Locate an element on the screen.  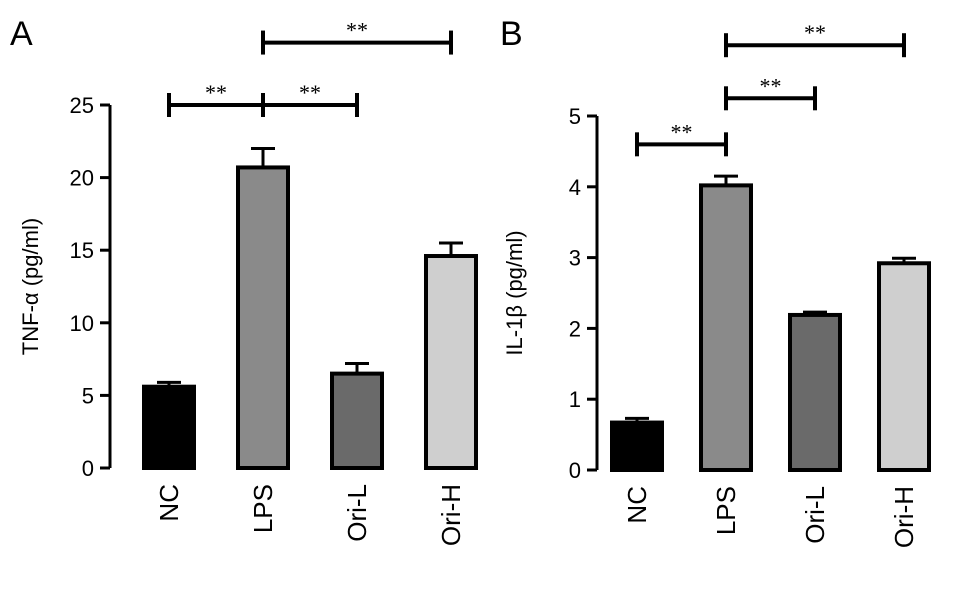
panel-b-y-tick-label: 3 is located at coordinates (575, 258).